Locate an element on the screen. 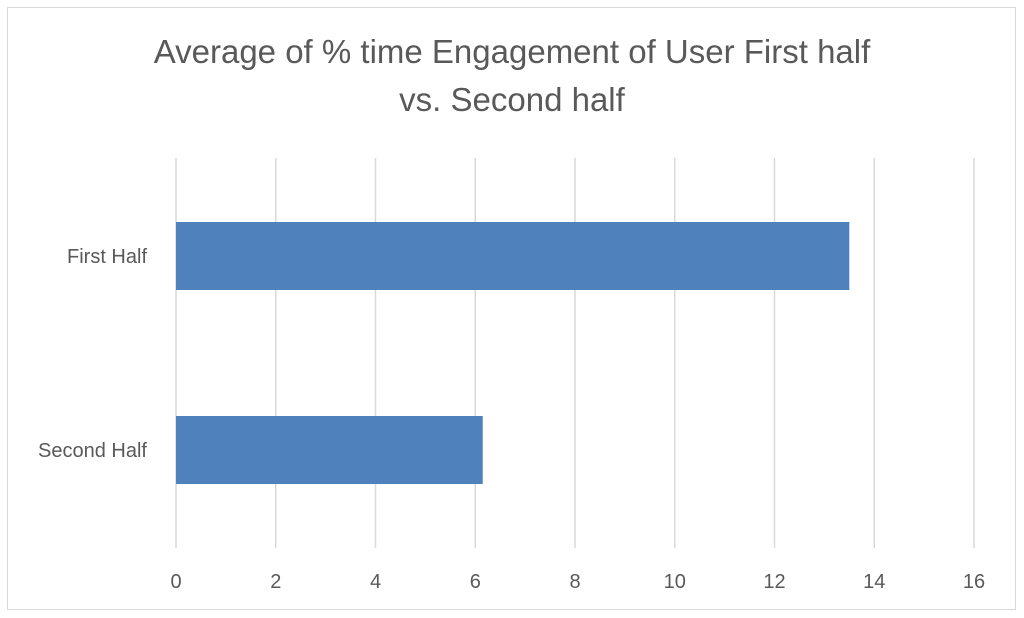 This screenshot has width=1024, height=618. chart-title-line-2: vs. Second half is located at coordinates (512, 99).